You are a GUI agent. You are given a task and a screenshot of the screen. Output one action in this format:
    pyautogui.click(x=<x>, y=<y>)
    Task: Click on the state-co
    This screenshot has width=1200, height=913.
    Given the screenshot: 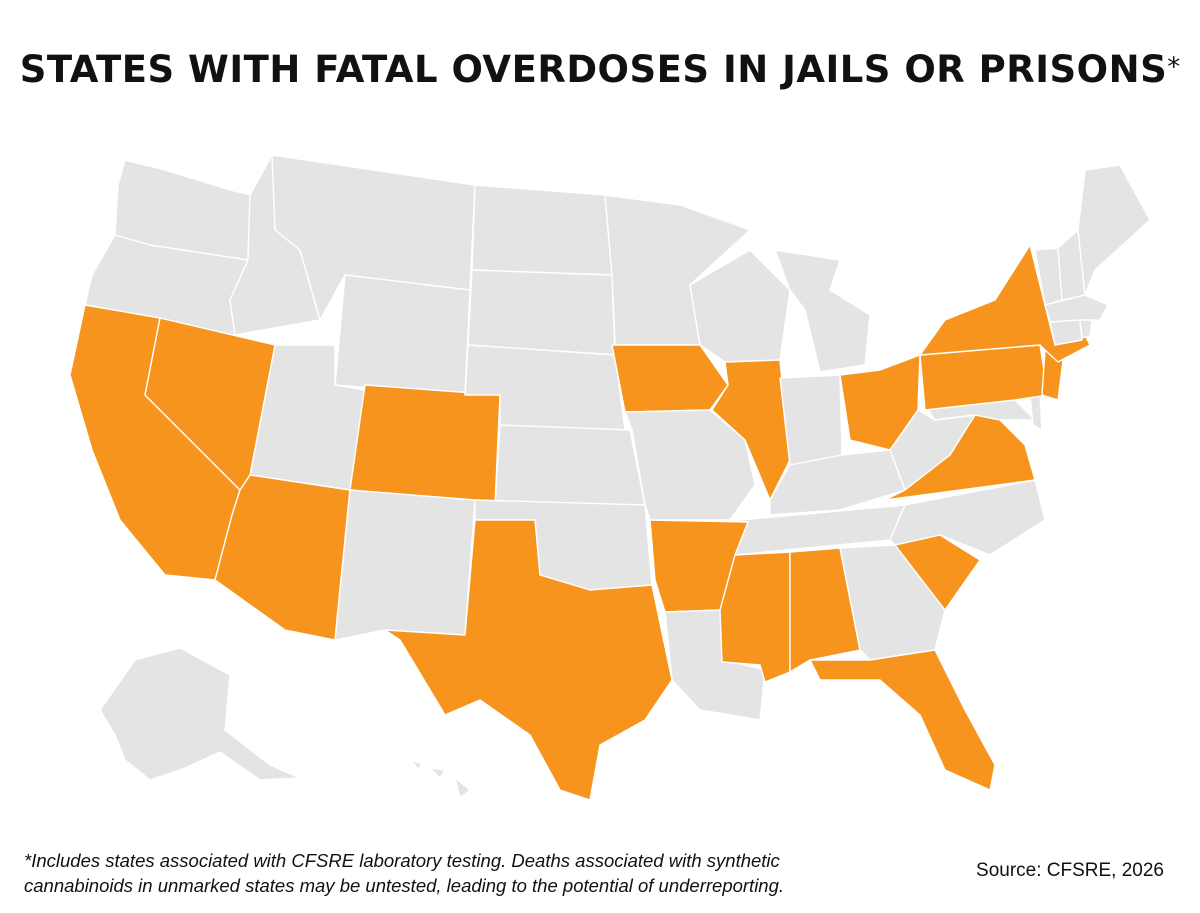 What is the action you would take?
    pyautogui.click(x=425, y=445)
    